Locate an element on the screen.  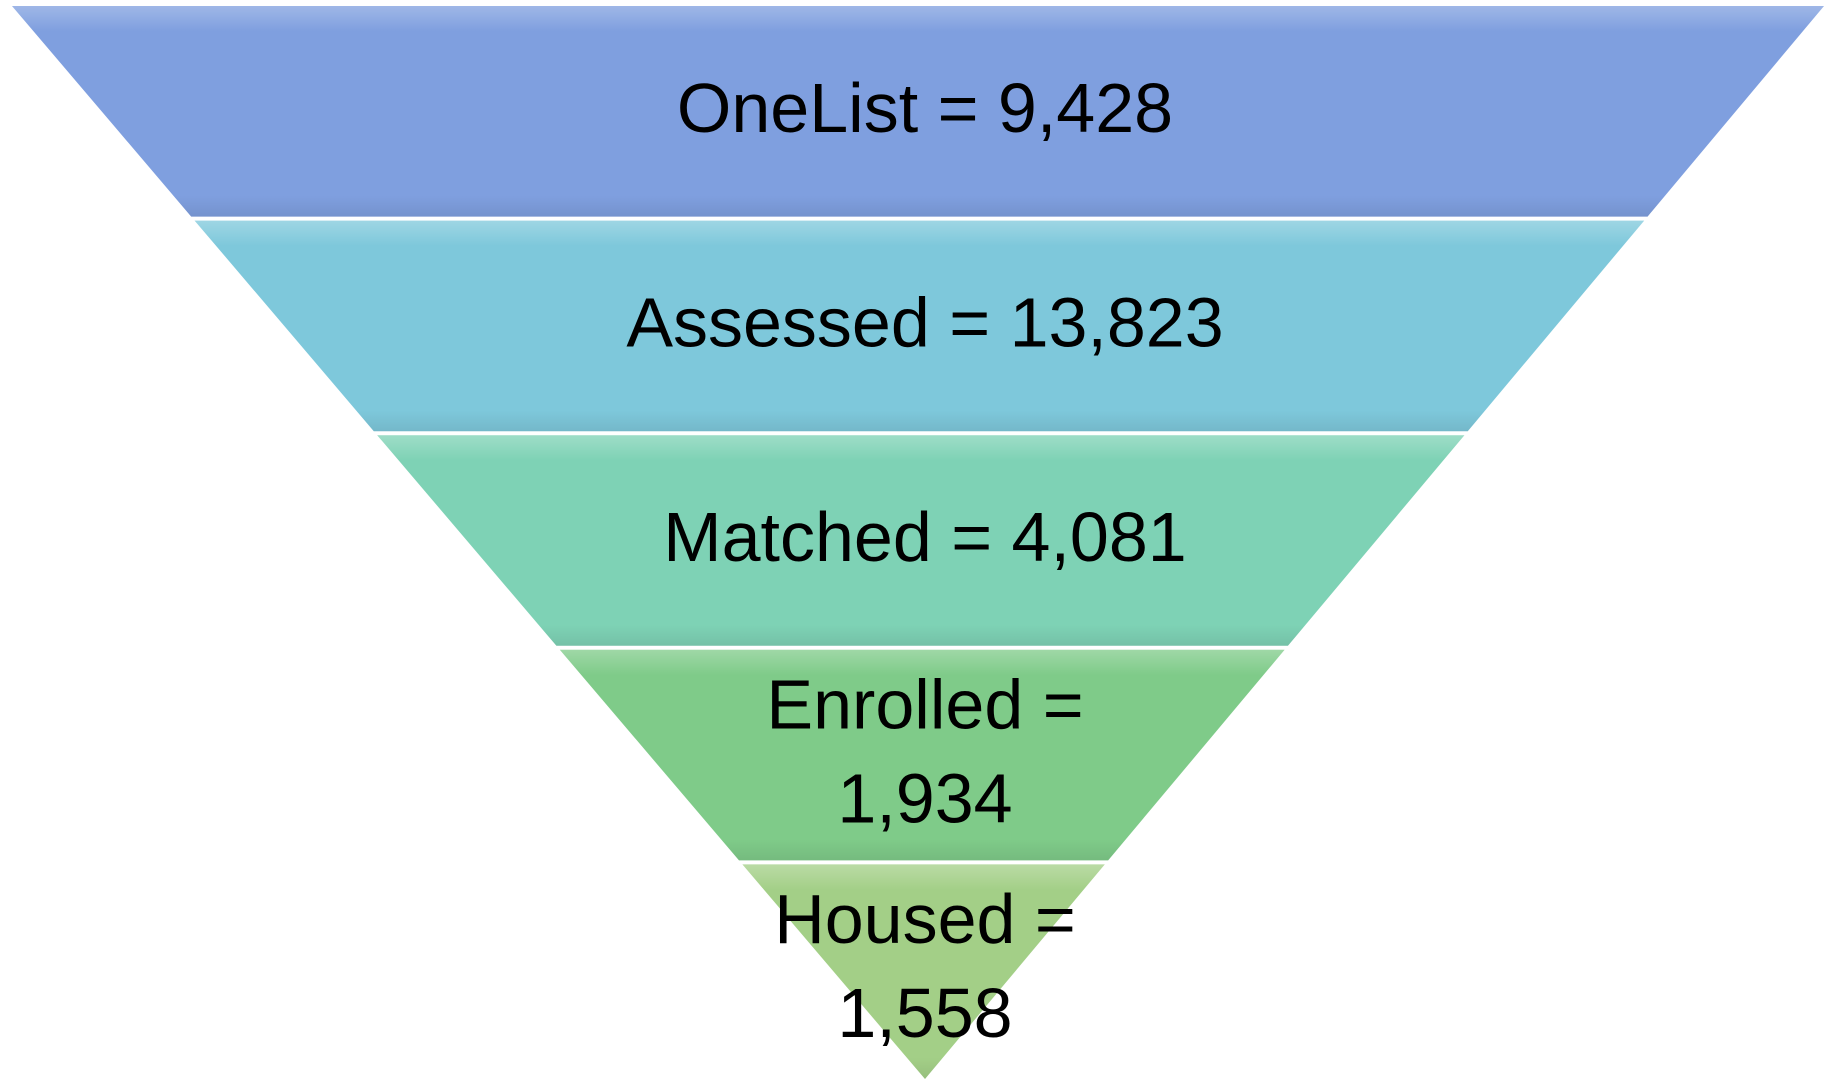
segment-label: Matched = 4,081 is located at coordinates (924, 537).